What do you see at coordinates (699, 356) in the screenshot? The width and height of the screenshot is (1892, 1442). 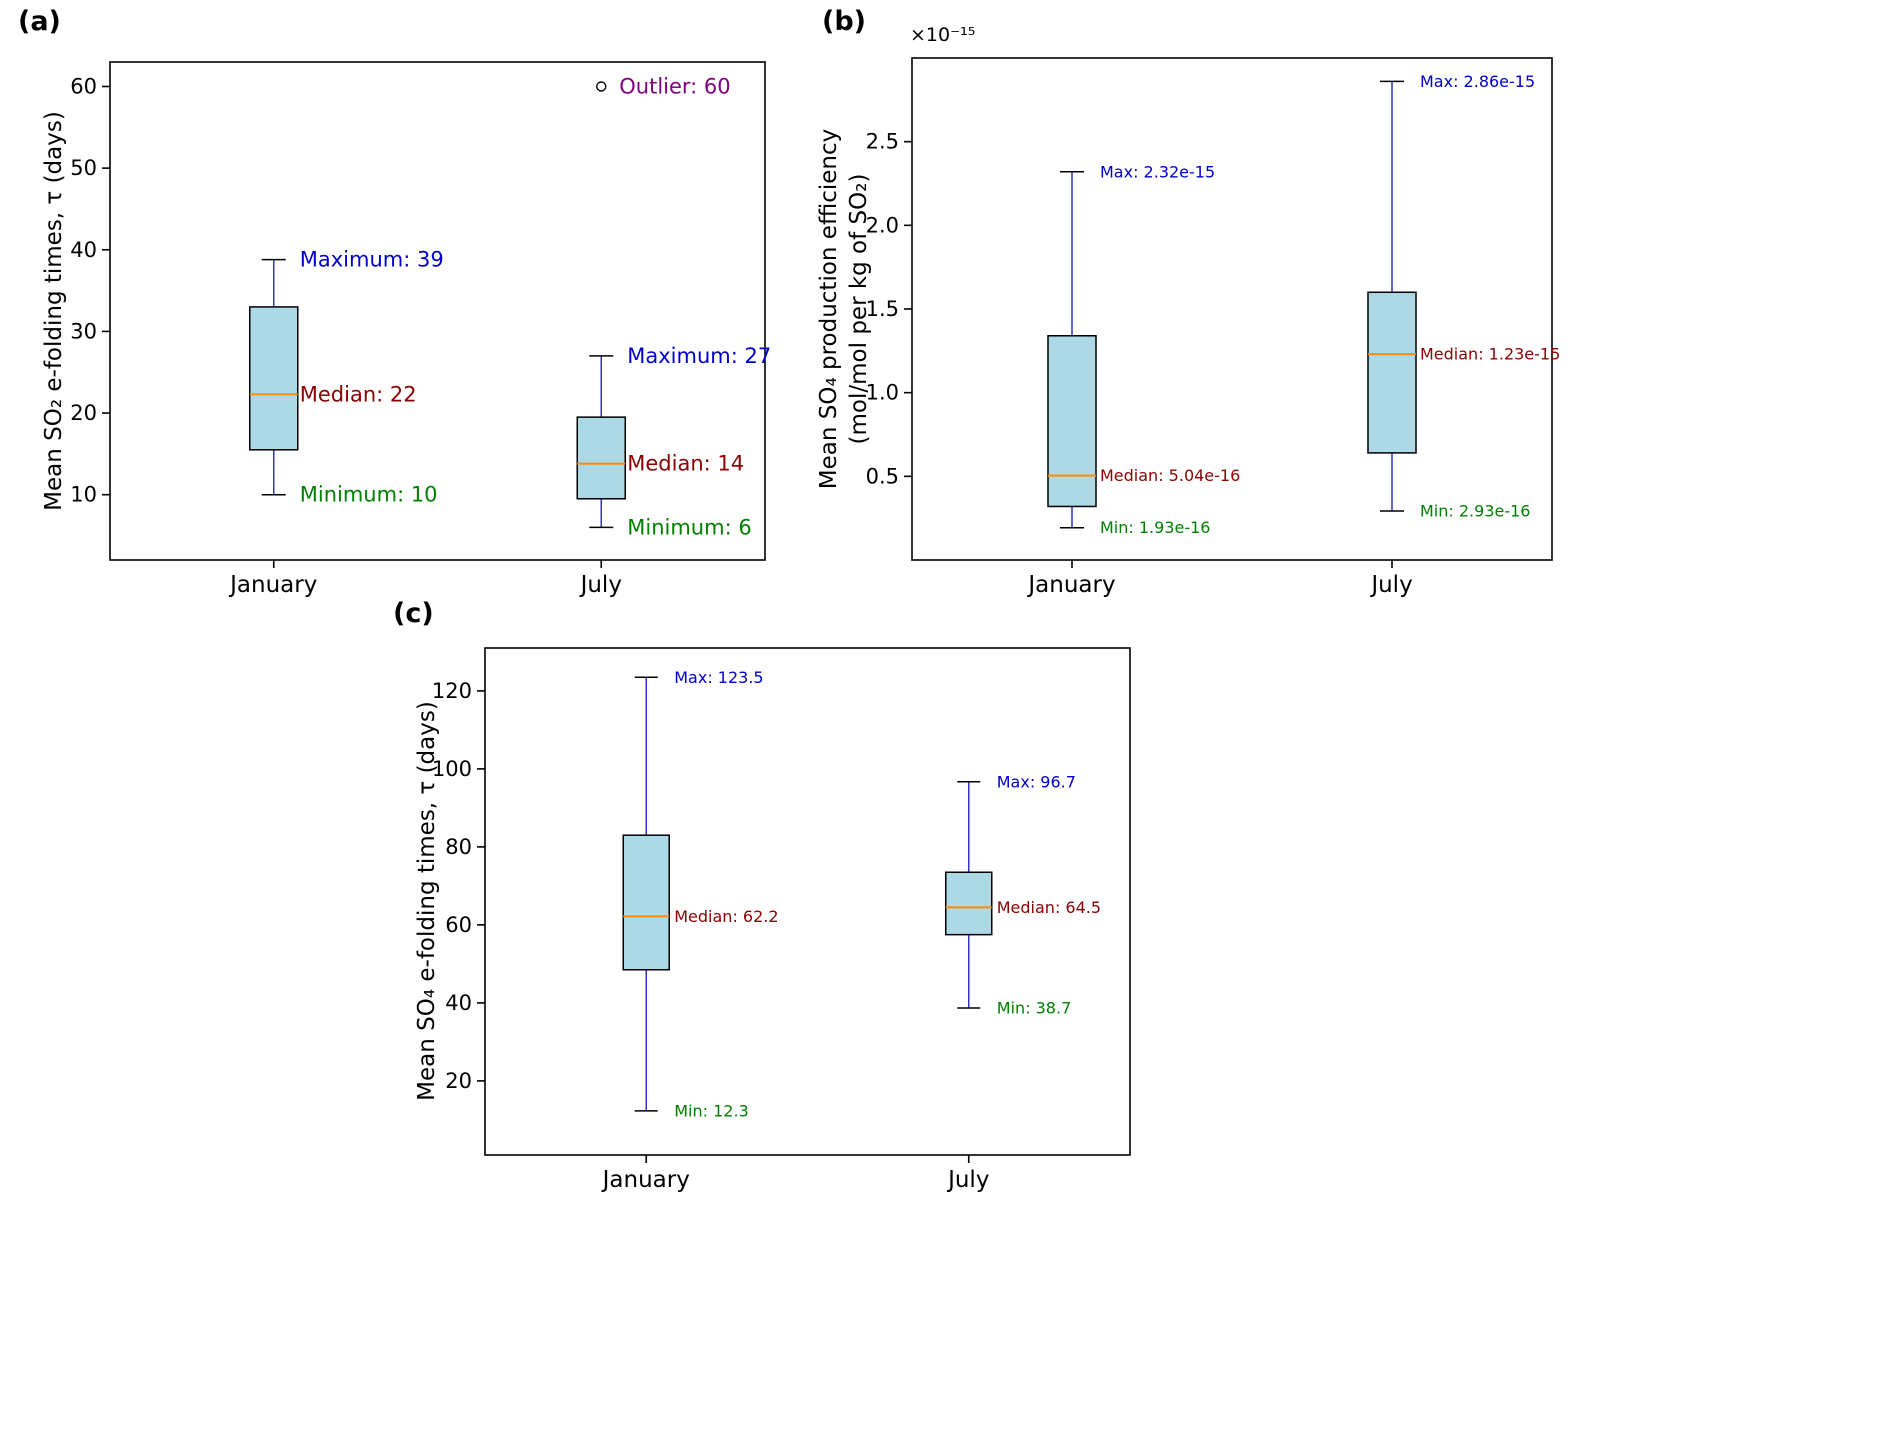 I see `panel-a-annotation-maximum: Maximum: 27` at bounding box center [699, 356].